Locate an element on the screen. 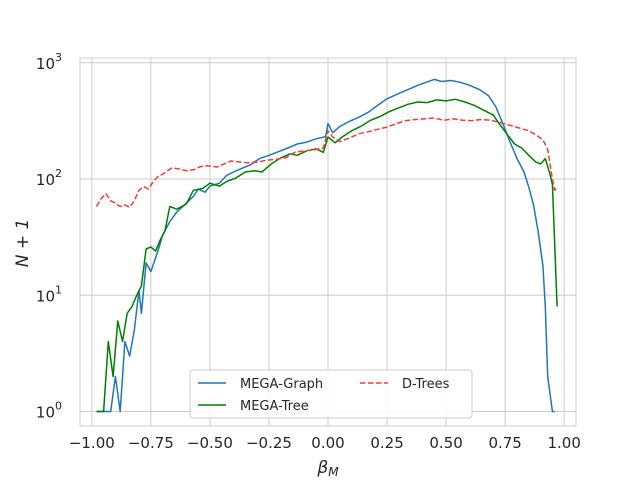 This screenshot has width=640, height=480. series-line-d-trees is located at coordinates (326, 163).